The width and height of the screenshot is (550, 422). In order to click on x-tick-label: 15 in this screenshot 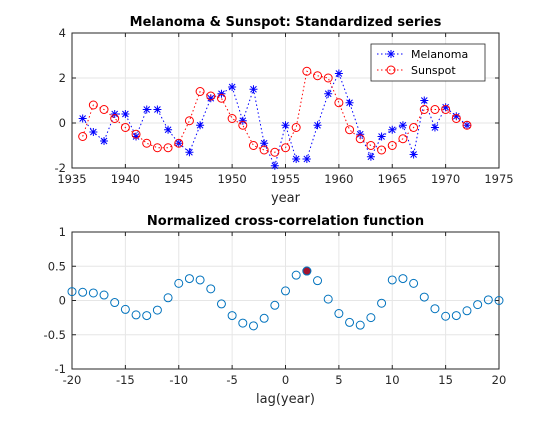, I will do `click(445, 380)`.